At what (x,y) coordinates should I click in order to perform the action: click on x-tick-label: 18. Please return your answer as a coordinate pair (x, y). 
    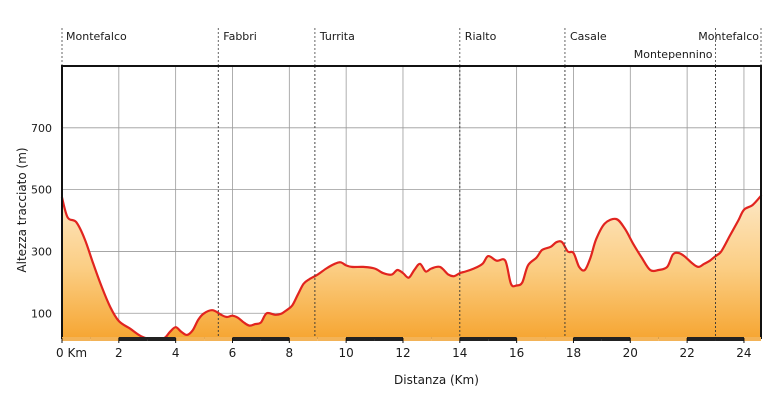
    Looking at the image, I should click on (573, 353).